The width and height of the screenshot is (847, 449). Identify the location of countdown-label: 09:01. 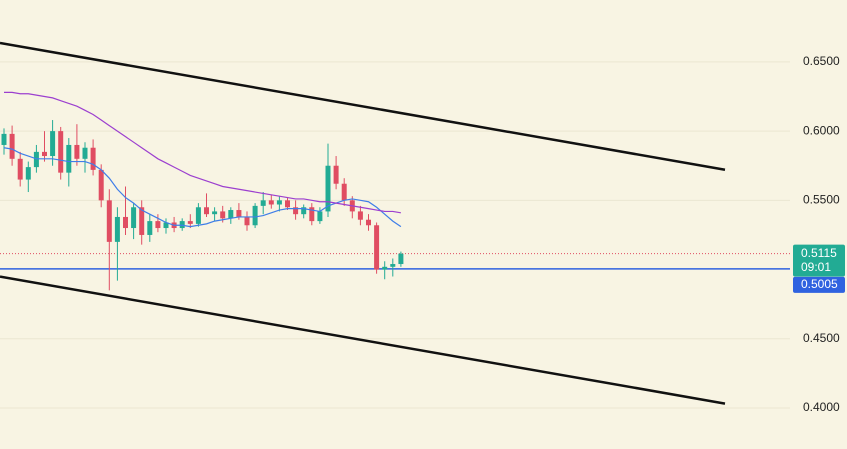
(816, 267).